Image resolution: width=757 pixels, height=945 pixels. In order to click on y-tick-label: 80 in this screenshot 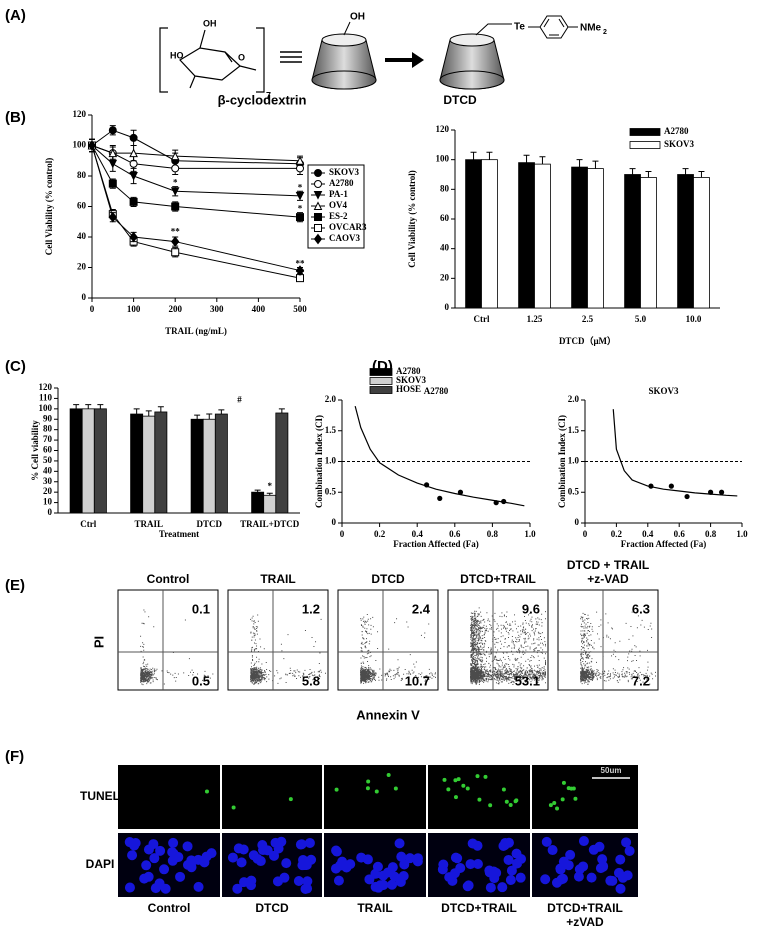, I will do `click(445, 188)`.